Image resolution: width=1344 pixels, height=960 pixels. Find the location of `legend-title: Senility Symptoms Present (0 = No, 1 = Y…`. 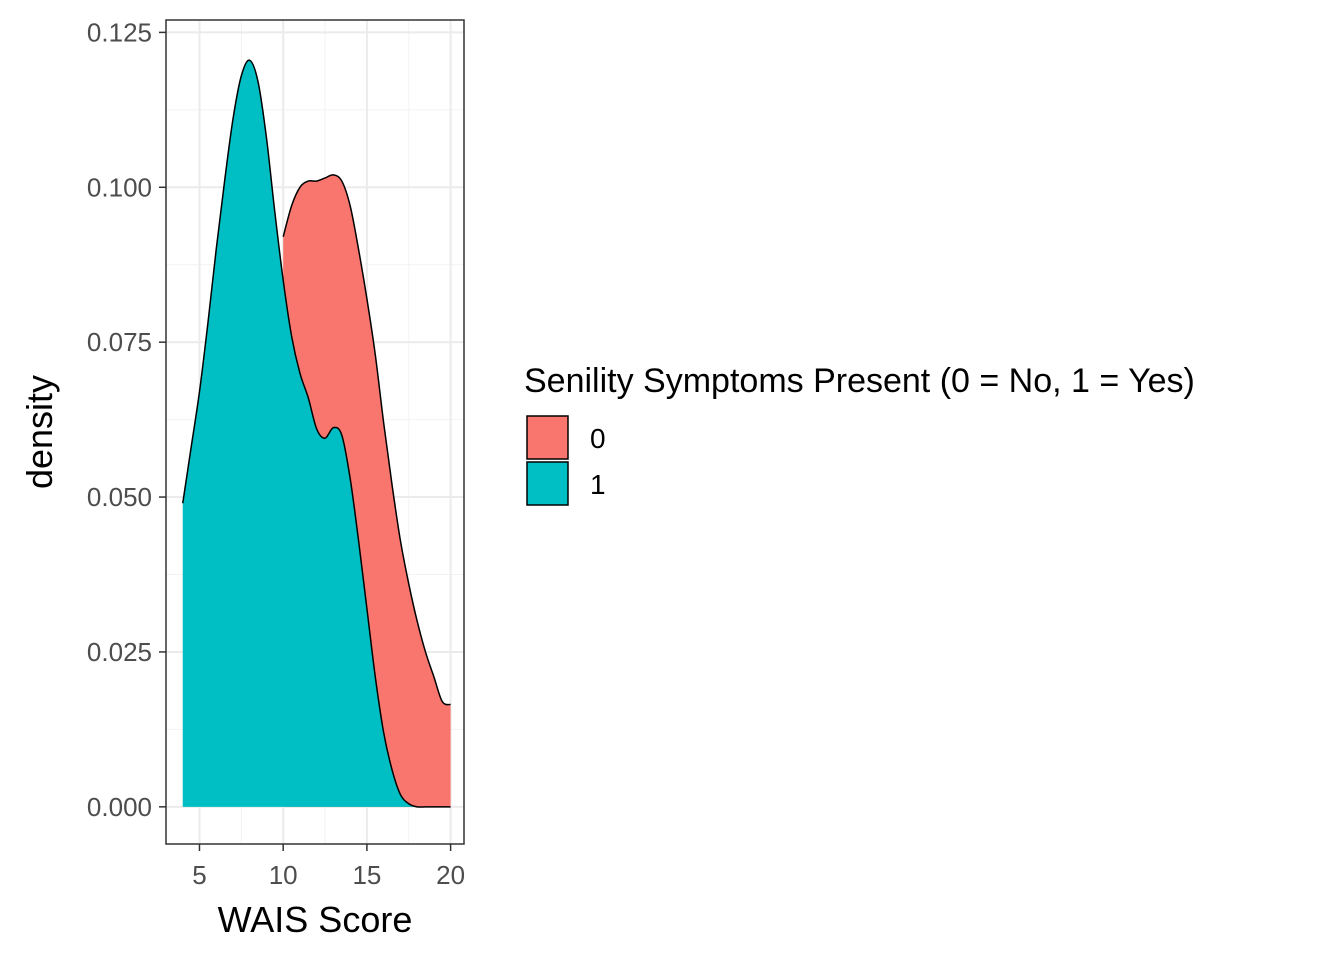

legend-title: Senility Symptoms Present (0 = No, 1 = Y… is located at coordinates (859, 381).